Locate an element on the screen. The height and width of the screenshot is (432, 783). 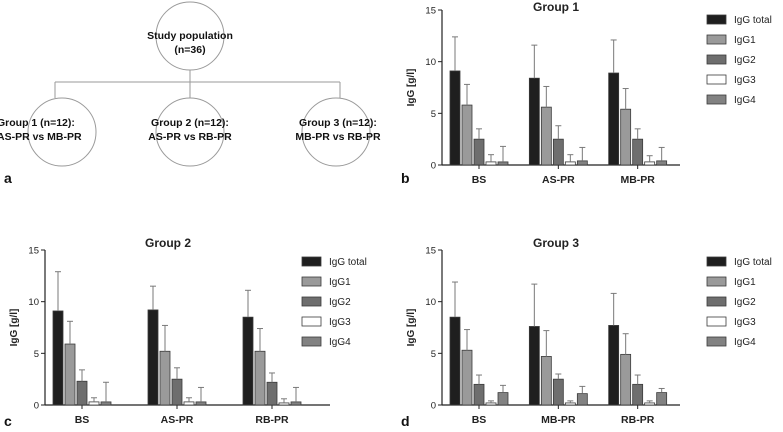
group-2-label-line2: AS-PR vs RB-PR is located at coordinates (190, 137).